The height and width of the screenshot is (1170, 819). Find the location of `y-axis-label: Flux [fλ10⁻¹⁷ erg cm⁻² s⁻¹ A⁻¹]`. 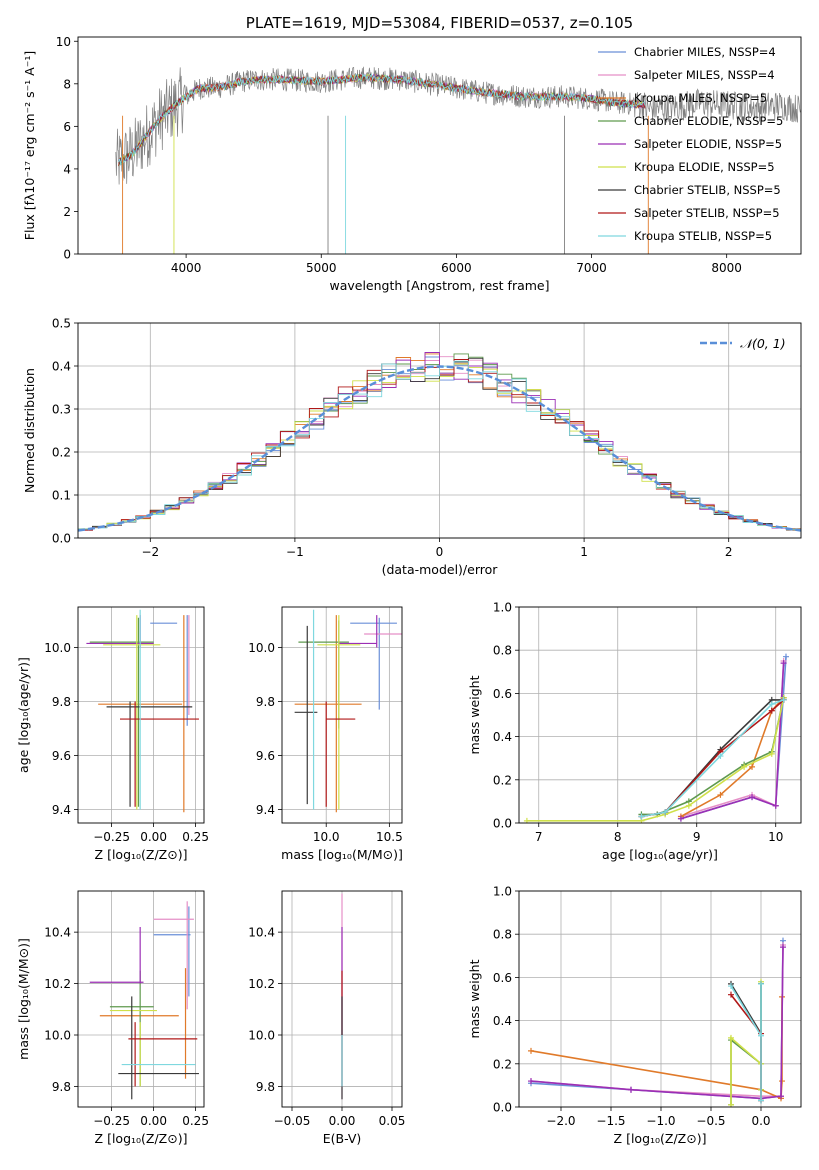

y-axis-label: Flux [fλ10⁻¹⁷ erg cm⁻² s⁻¹ A⁻¹] is located at coordinates (29, 145).